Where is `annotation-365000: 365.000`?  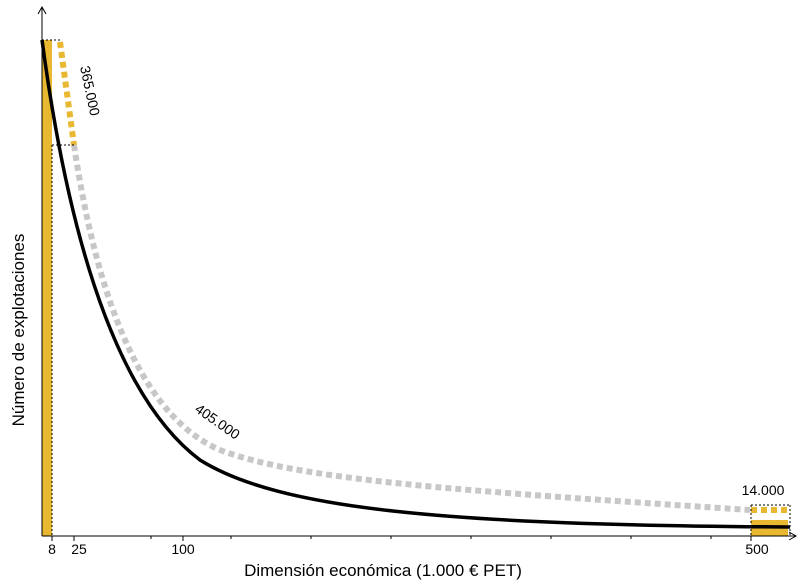 annotation-365000: 365.000 is located at coordinates (90, 90).